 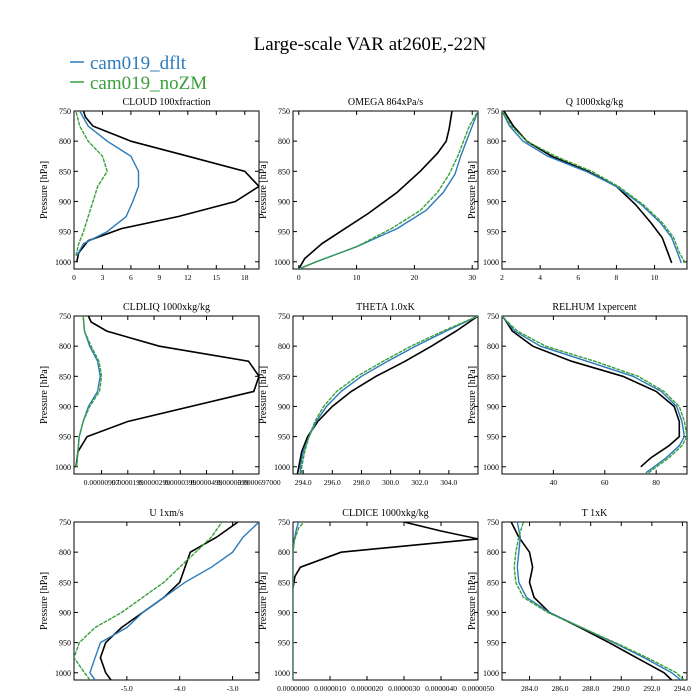 What do you see at coordinates (332, 482) in the screenshot?
I see `x-tick-label: 296.0` at bounding box center [332, 482].